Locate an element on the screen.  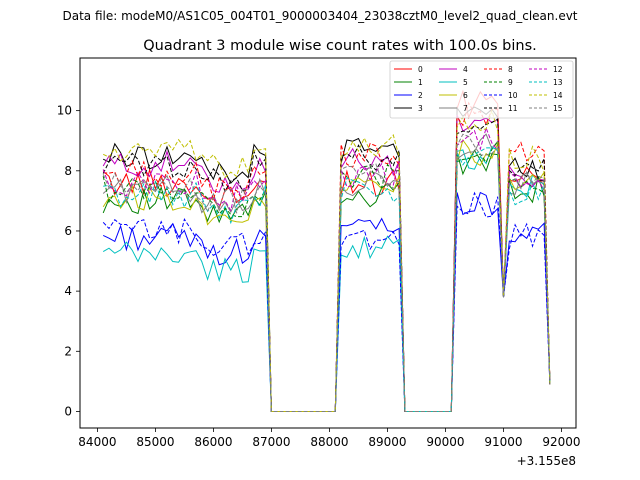
legend-label-0: 0 is located at coordinates (420, 69).